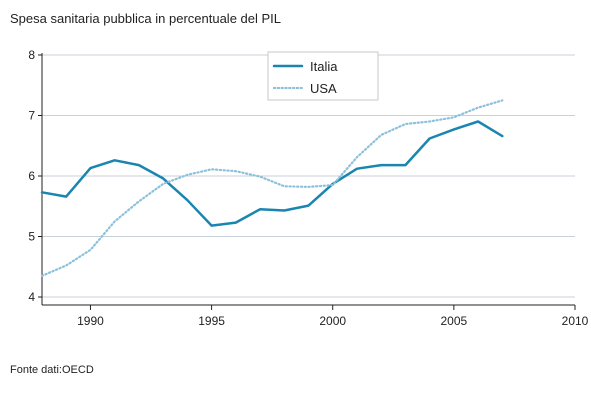 Image resolution: width=591 pixels, height=401 pixels. I want to click on x-tick-label-2000: 2000, so click(332, 321).